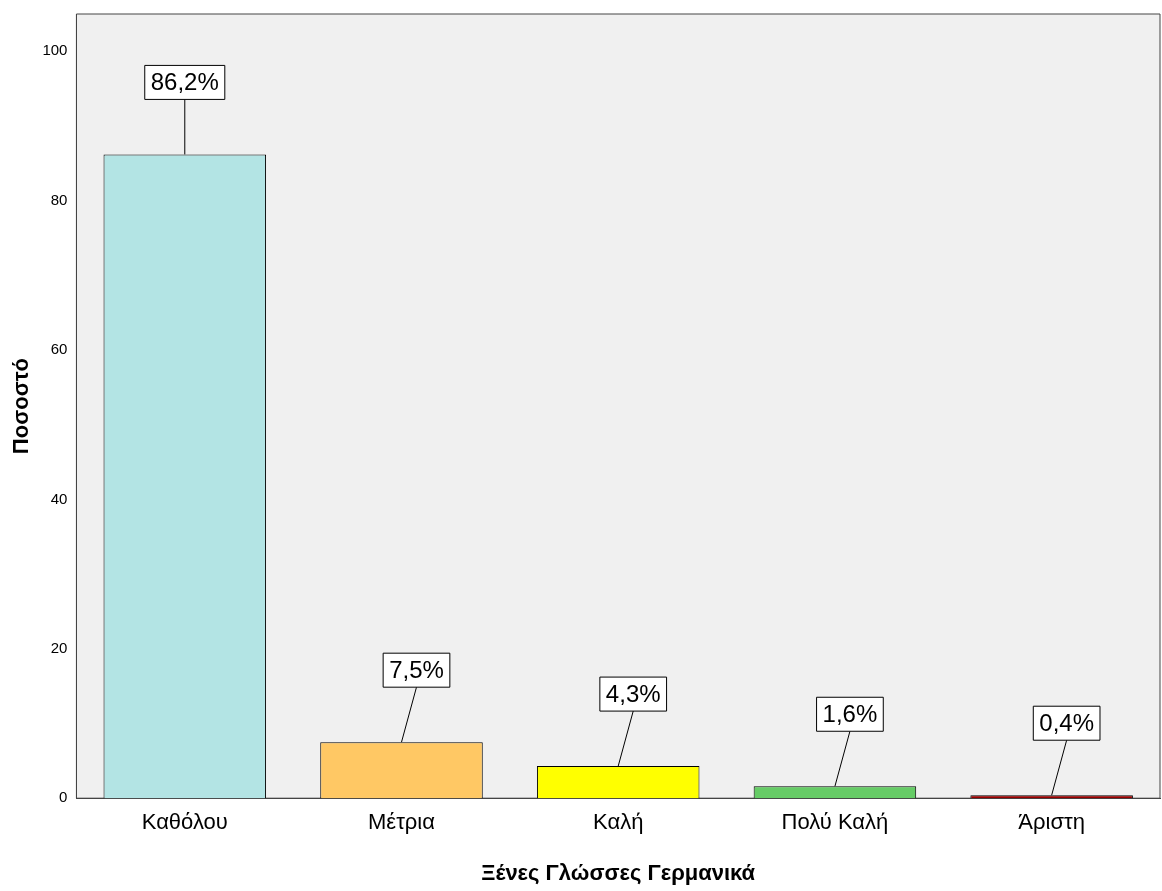 Image resolution: width=1162 pixels, height=891 pixels. Describe the element at coordinates (59, 199) in the screenshot. I see `y-tick-label: 80` at that location.